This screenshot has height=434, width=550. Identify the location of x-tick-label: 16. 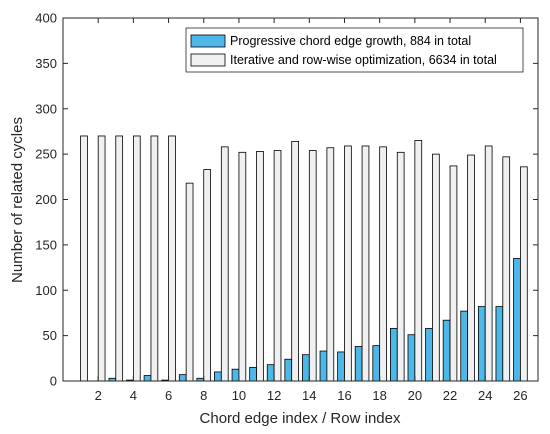
(344, 395).